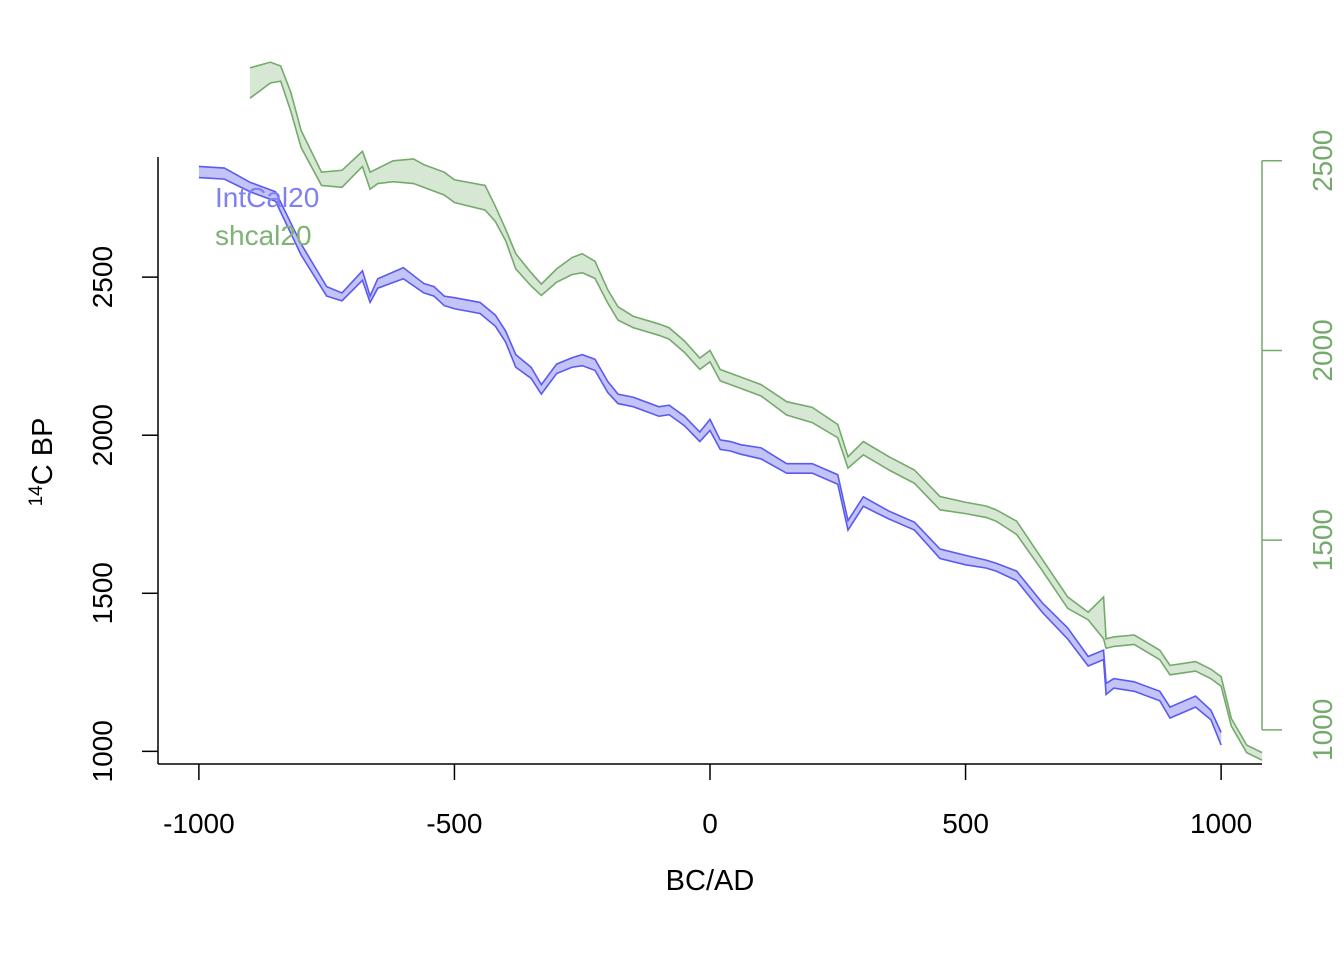 The image size is (1344, 960). Describe the element at coordinates (102, 593) in the screenshot. I see `y-tick-label: 1500` at that location.